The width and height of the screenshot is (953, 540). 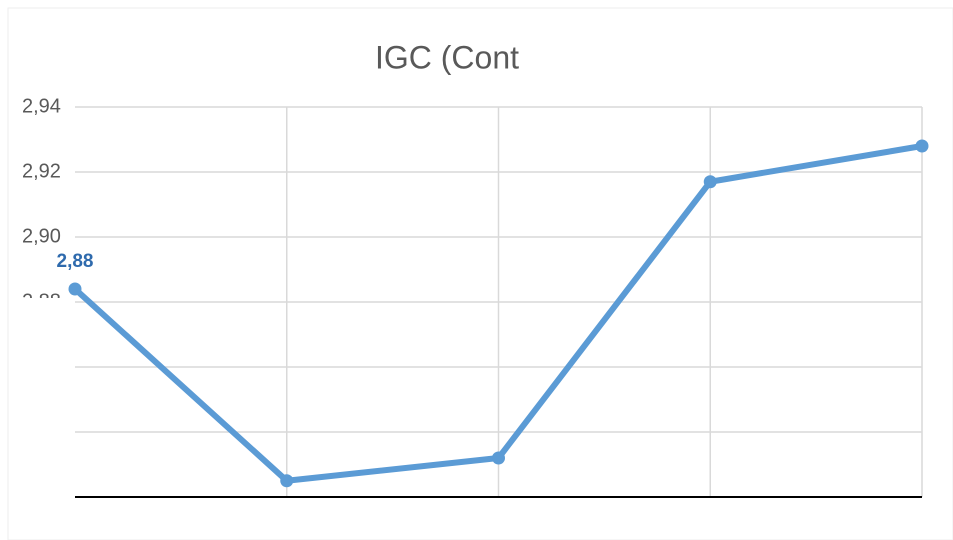 I want to click on y-tick-label: 2,90, so click(x=41, y=236).